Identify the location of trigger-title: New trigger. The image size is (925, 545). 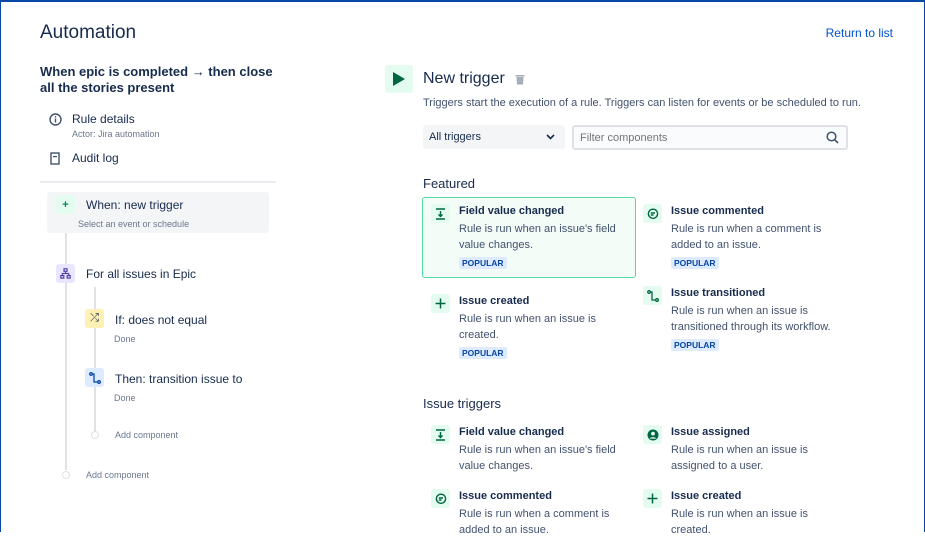
(464, 78).